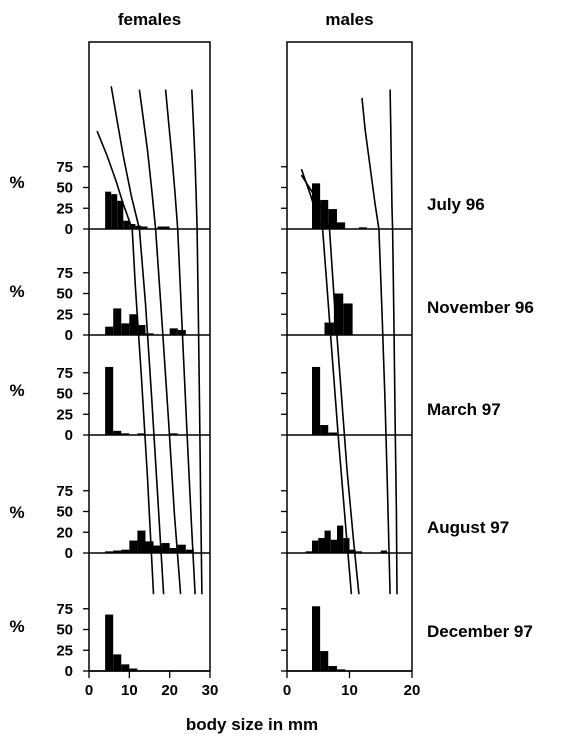 The height and width of the screenshot is (738, 568). I want to click on ytick-label-row3-1: 20, so click(64, 532).